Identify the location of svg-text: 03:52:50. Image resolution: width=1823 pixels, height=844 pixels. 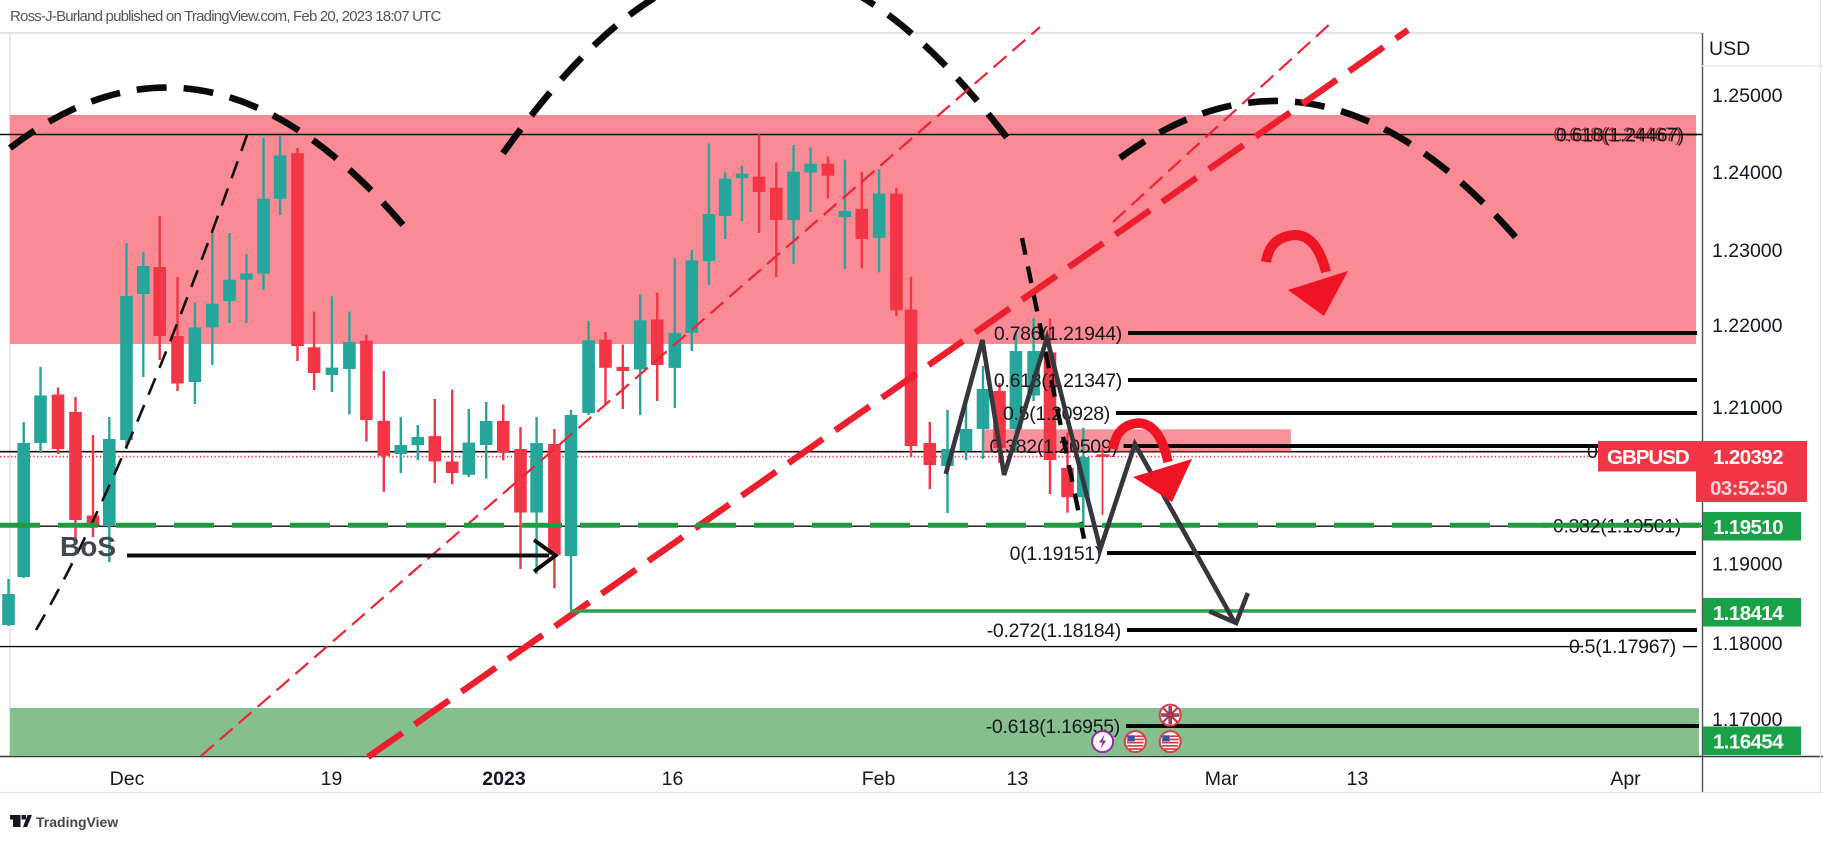
(1748, 488).